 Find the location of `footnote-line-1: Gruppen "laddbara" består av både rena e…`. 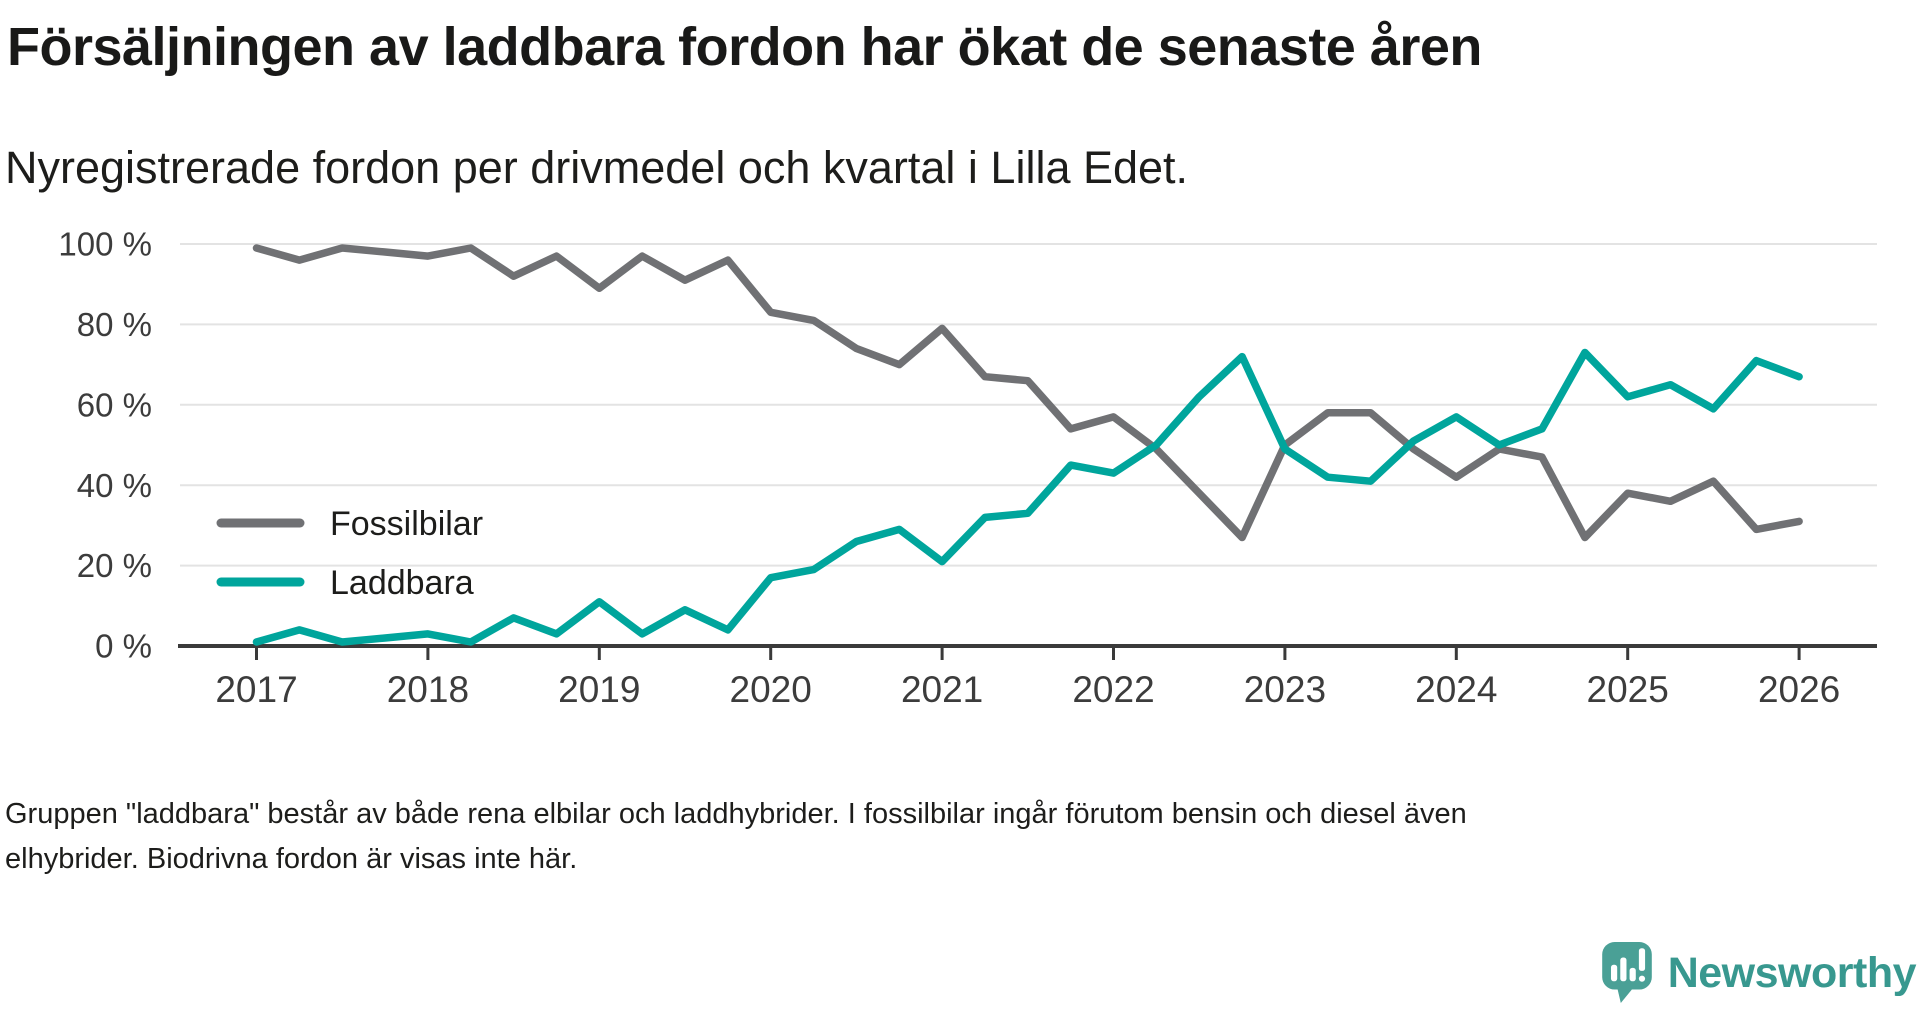

footnote-line-1: Gruppen "laddbara" består av både rena e… is located at coordinates (736, 814).